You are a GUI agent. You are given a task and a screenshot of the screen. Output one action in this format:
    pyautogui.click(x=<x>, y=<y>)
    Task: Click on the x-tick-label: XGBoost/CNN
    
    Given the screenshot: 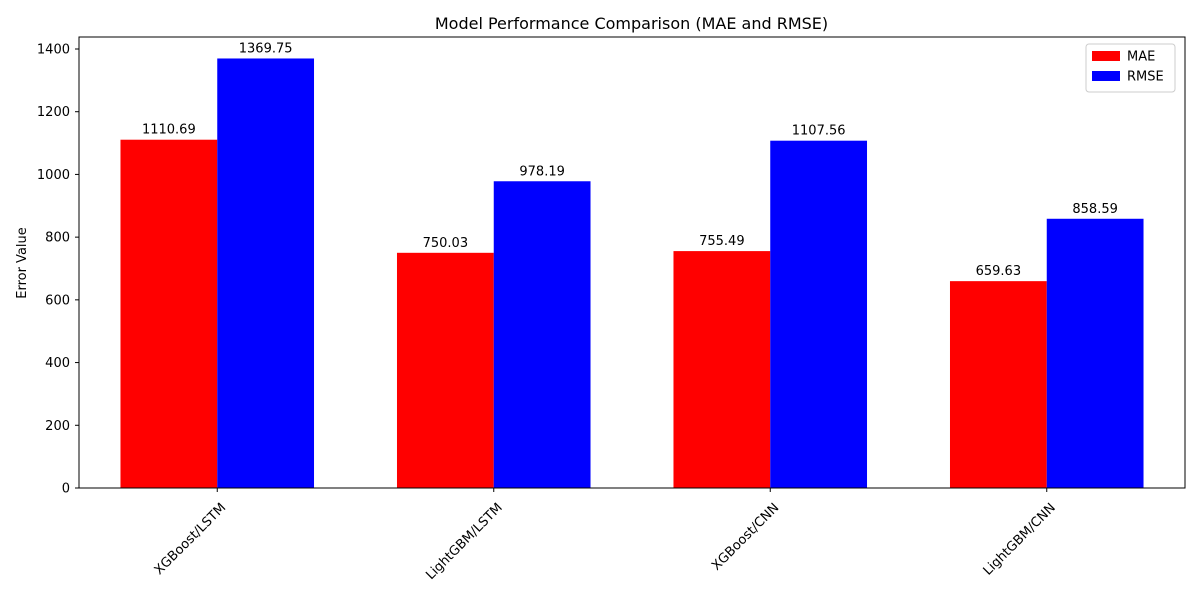 What is the action you would take?
    pyautogui.click(x=745, y=536)
    